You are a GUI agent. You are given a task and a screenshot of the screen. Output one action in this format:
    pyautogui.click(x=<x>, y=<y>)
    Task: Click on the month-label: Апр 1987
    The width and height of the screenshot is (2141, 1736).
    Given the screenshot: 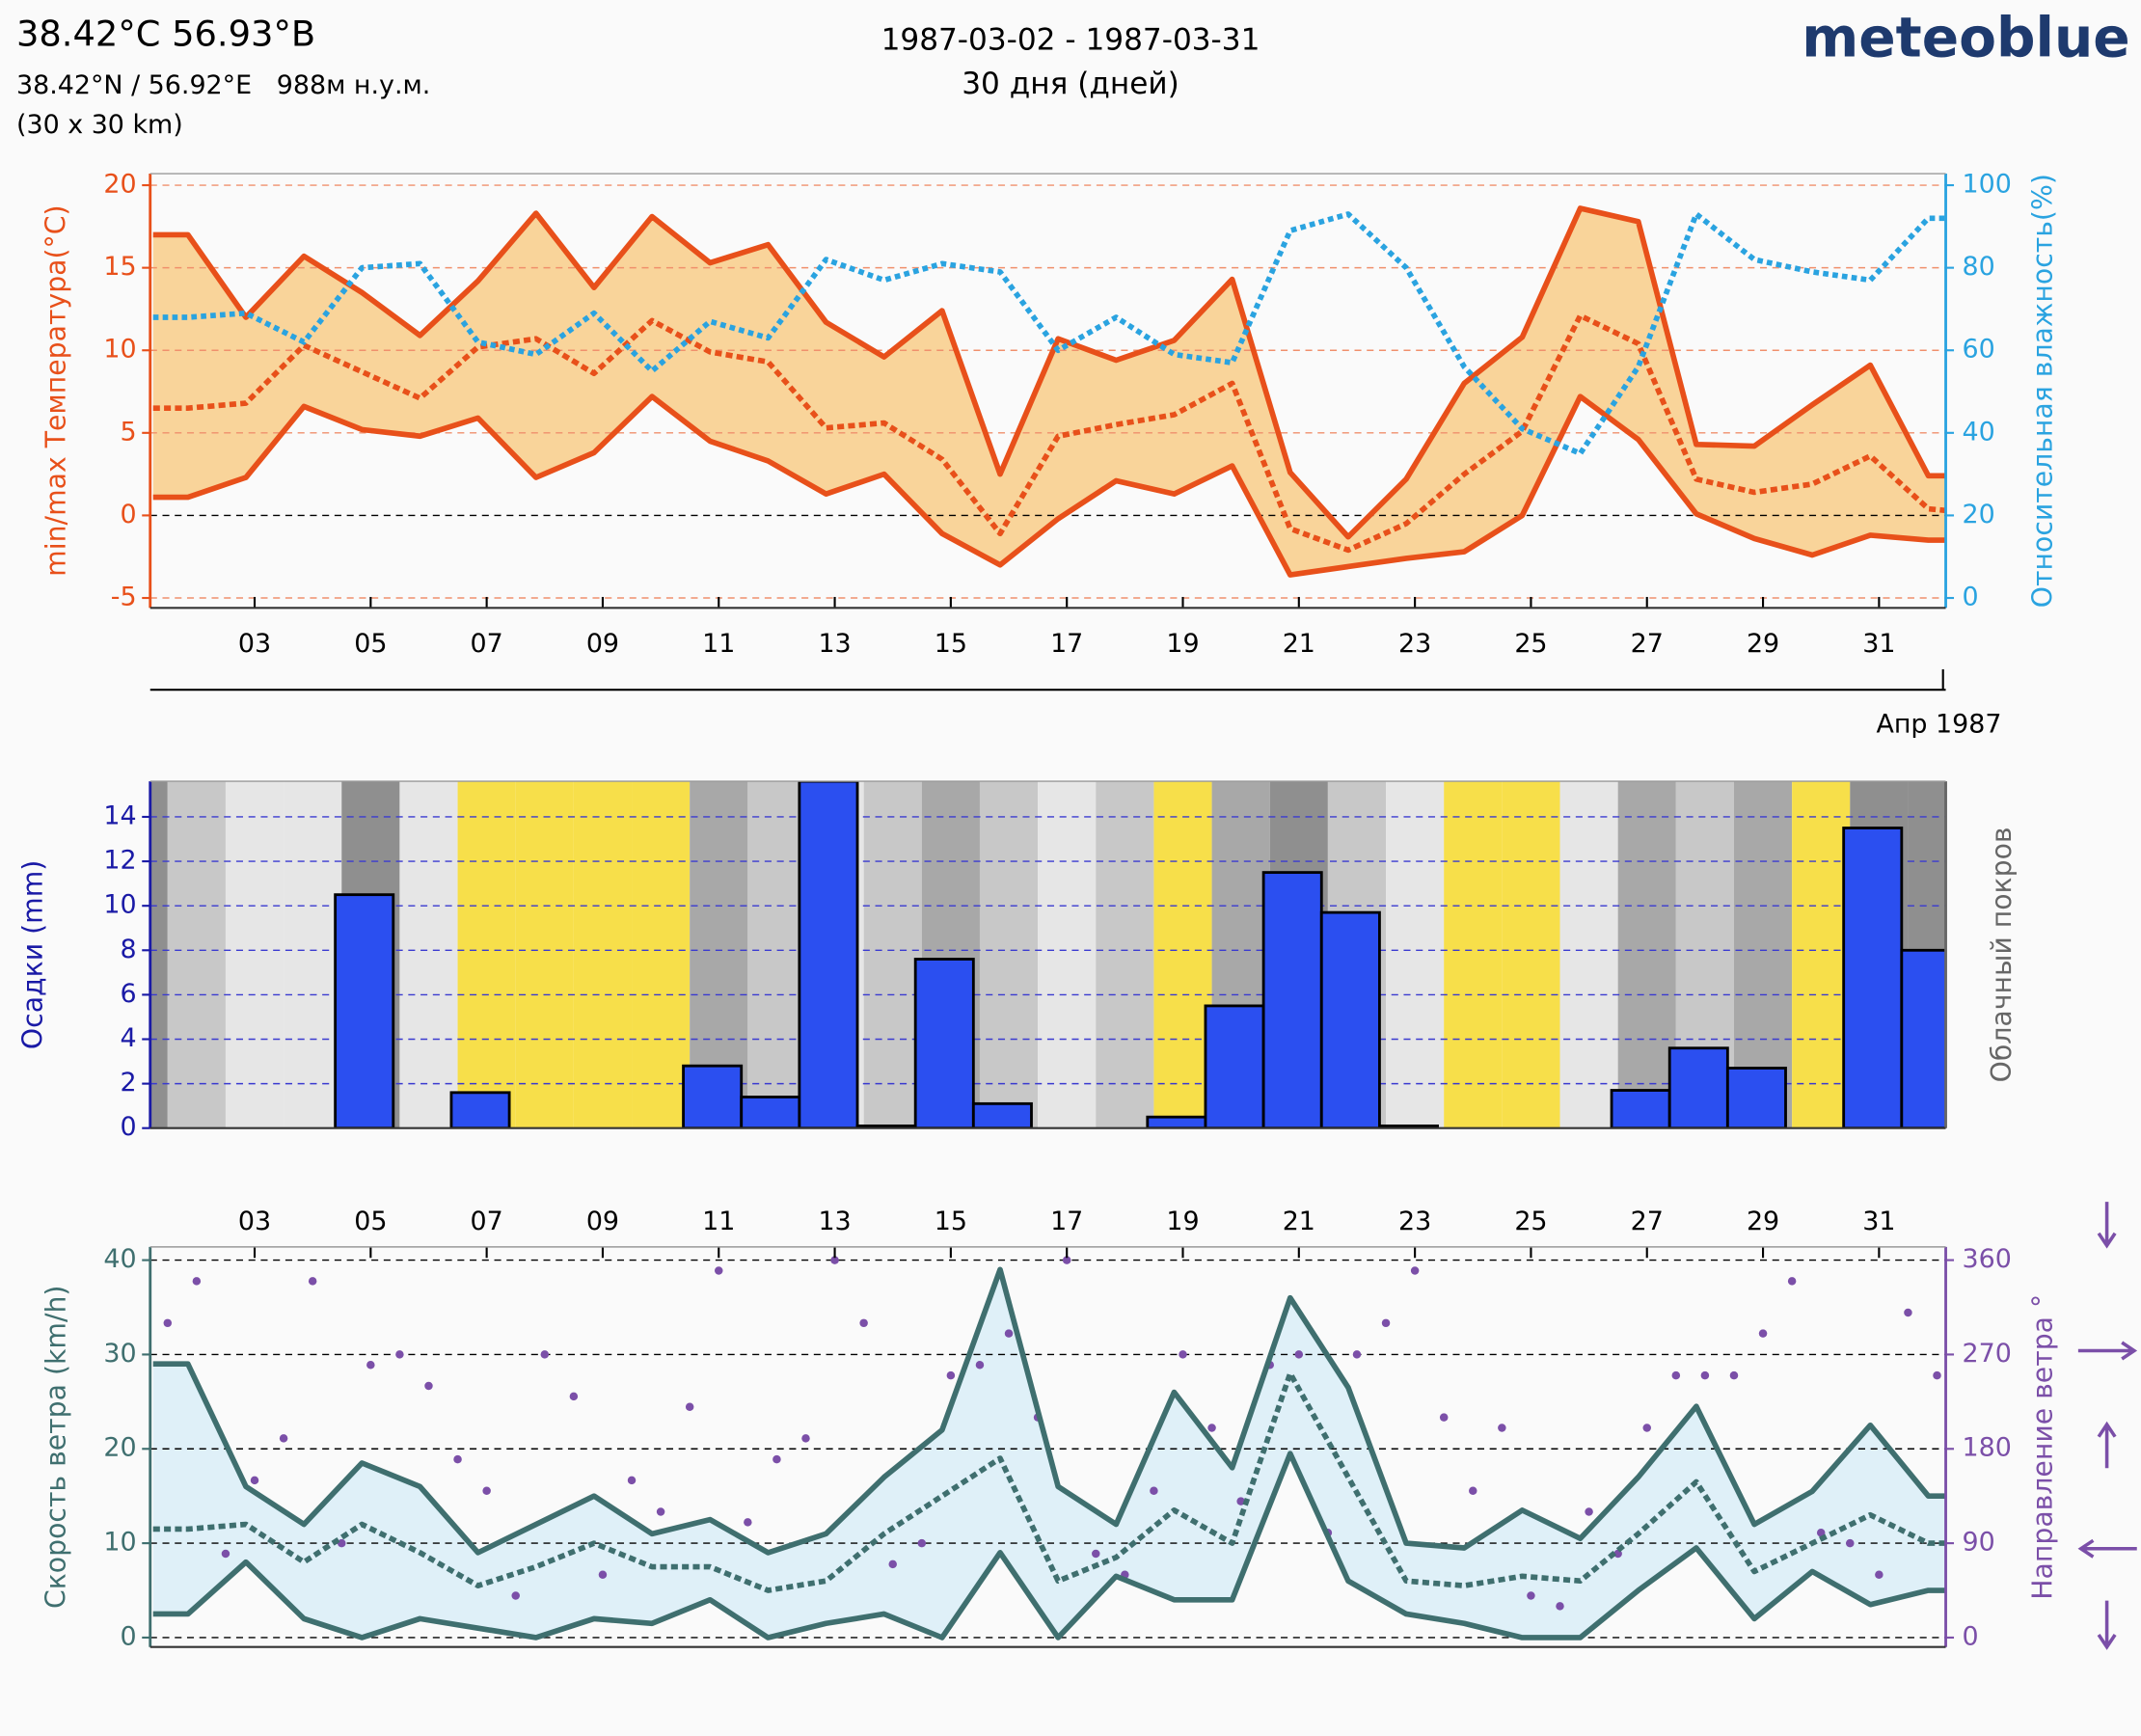 What is the action you would take?
    pyautogui.click(x=1939, y=725)
    